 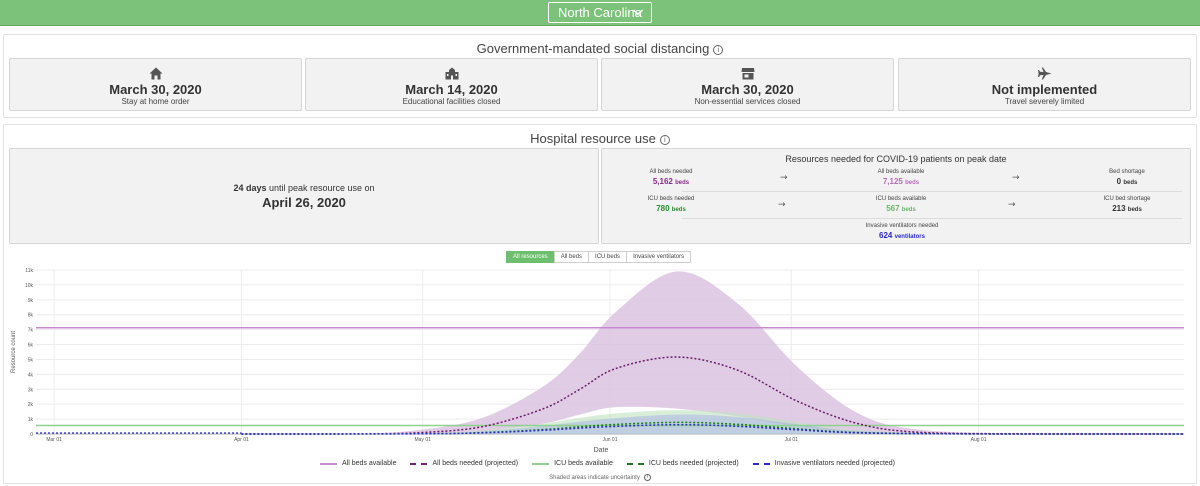 What do you see at coordinates (571, 257) in the screenshot?
I see `tab-all-beds: All beds` at bounding box center [571, 257].